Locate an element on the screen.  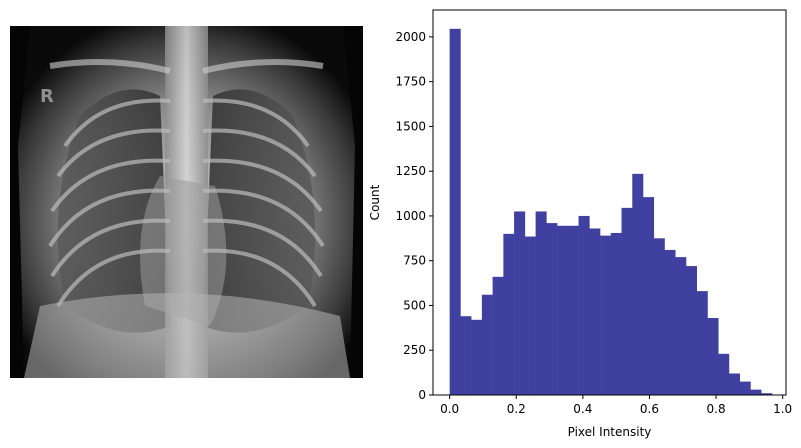
y-axis-label: Count is located at coordinates (375, 202).